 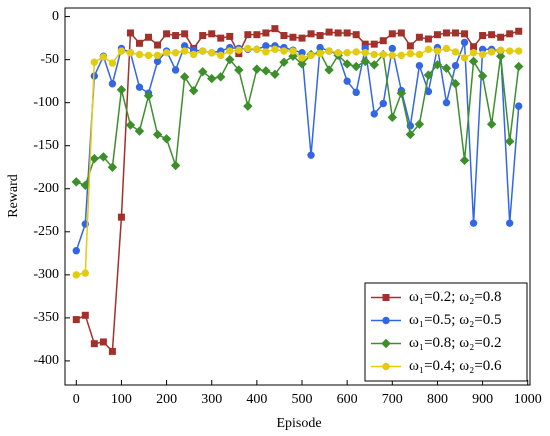 I want to click on x-tick-label: 200, so click(x=166, y=399).